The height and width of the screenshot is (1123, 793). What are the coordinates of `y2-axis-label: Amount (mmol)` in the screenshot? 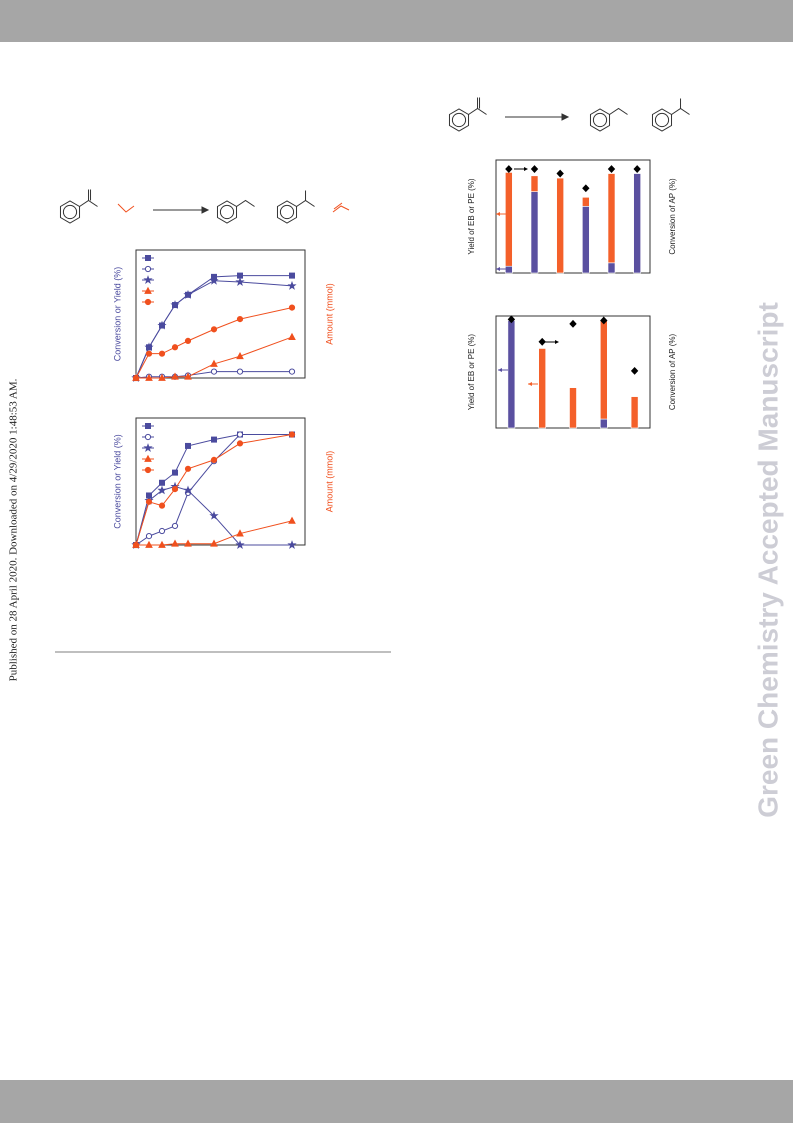 It's located at (329, 314).